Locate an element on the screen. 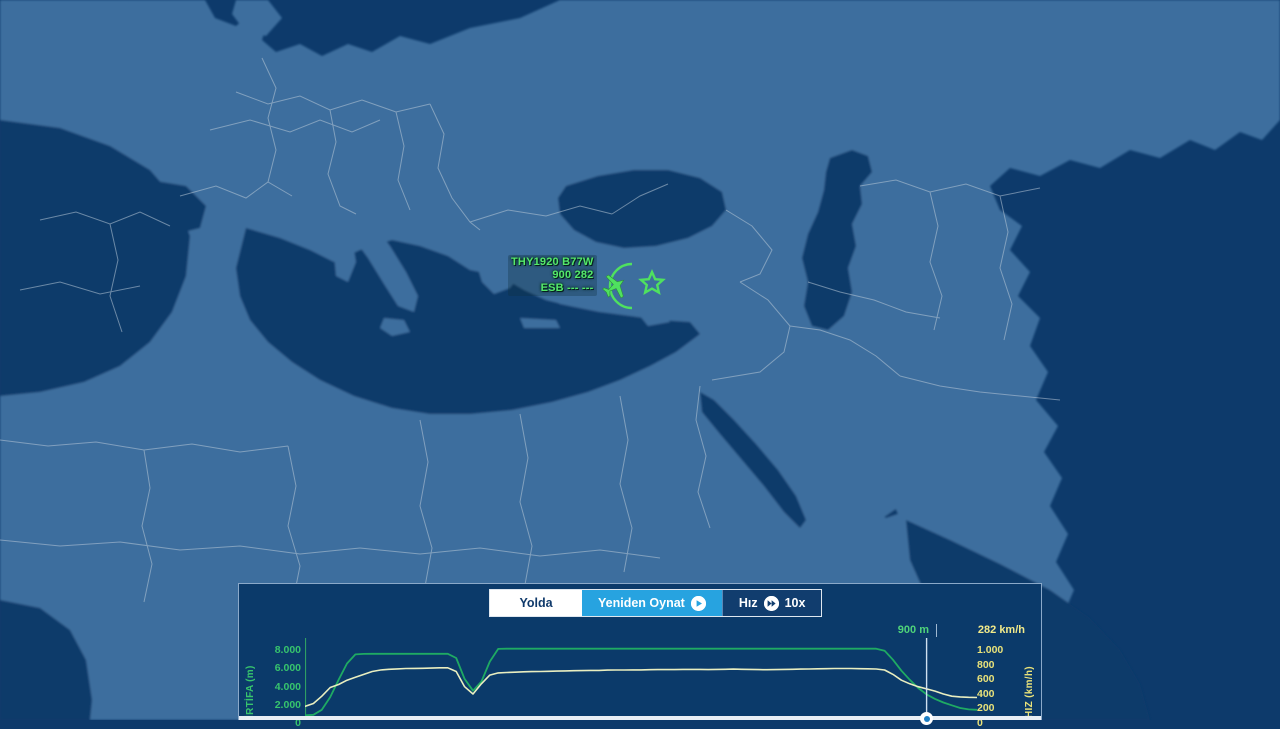 The image size is (1280, 729). flight-label: THY1920 B77W 900 282 ESB --- --- is located at coordinates (552, 275).